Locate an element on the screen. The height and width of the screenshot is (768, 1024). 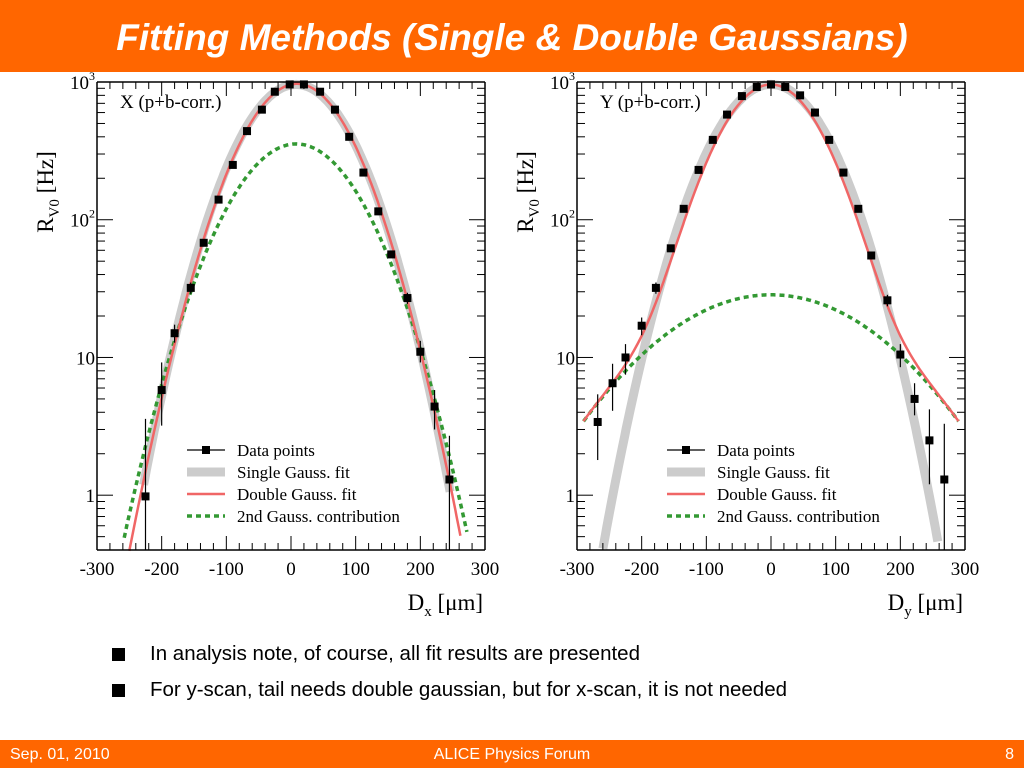
x-axis-title: Dy [μm] is located at coordinates (925, 605).